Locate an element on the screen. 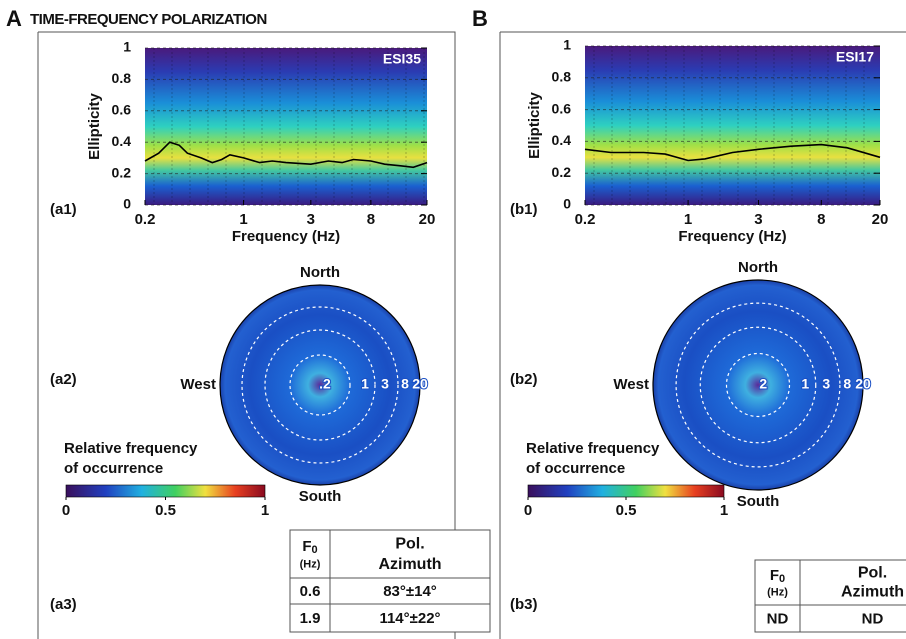 This screenshot has width=906, height=639. table-cell: 114°±22° is located at coordinates (409, 618).